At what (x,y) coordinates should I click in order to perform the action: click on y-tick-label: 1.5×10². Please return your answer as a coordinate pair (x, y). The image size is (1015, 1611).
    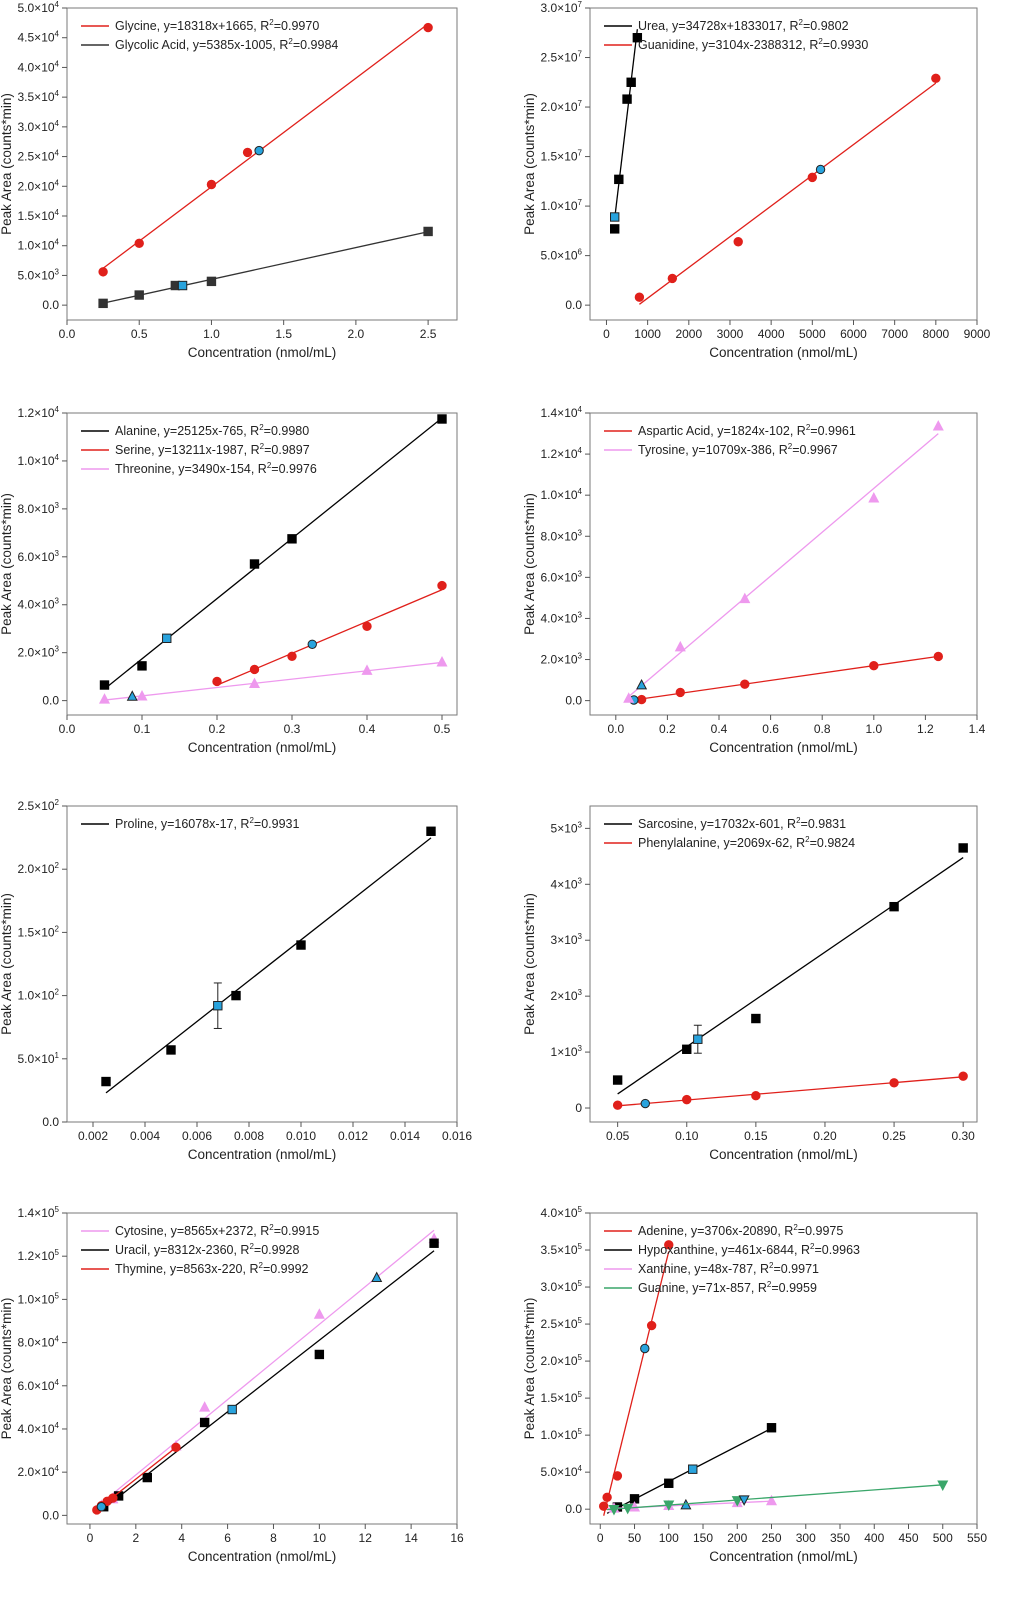
    Looking at the image, I should click on (39, 931).